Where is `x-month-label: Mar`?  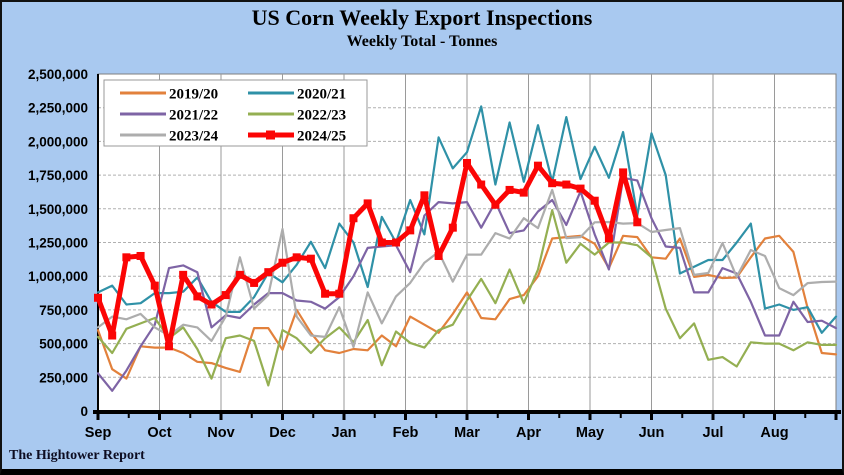
x-month-label: Mar is located at coordinates (467, 433).